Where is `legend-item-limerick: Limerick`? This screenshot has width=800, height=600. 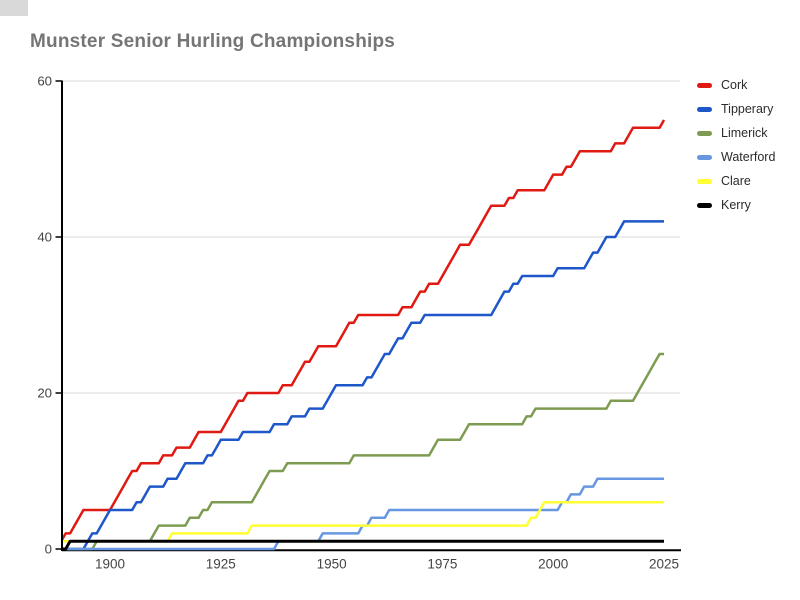
legend-item-limerick: Limerick is located at coordinates (736, 133).